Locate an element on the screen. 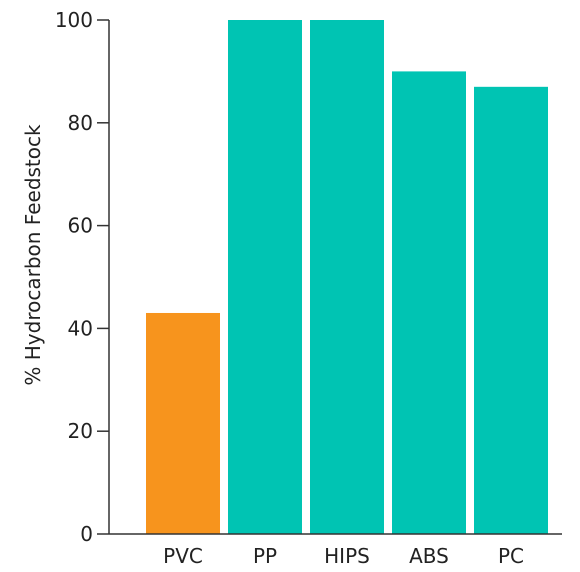  x-tick-label-abs: ABS is located at coordinates (429, 556).